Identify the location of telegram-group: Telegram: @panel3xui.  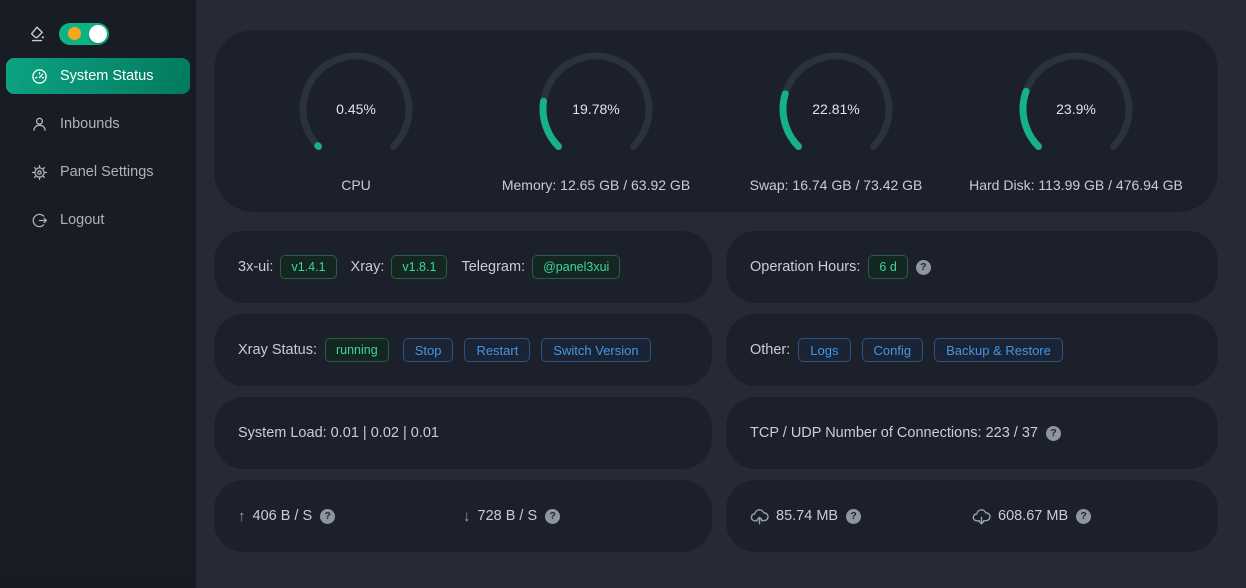
(541, 267).